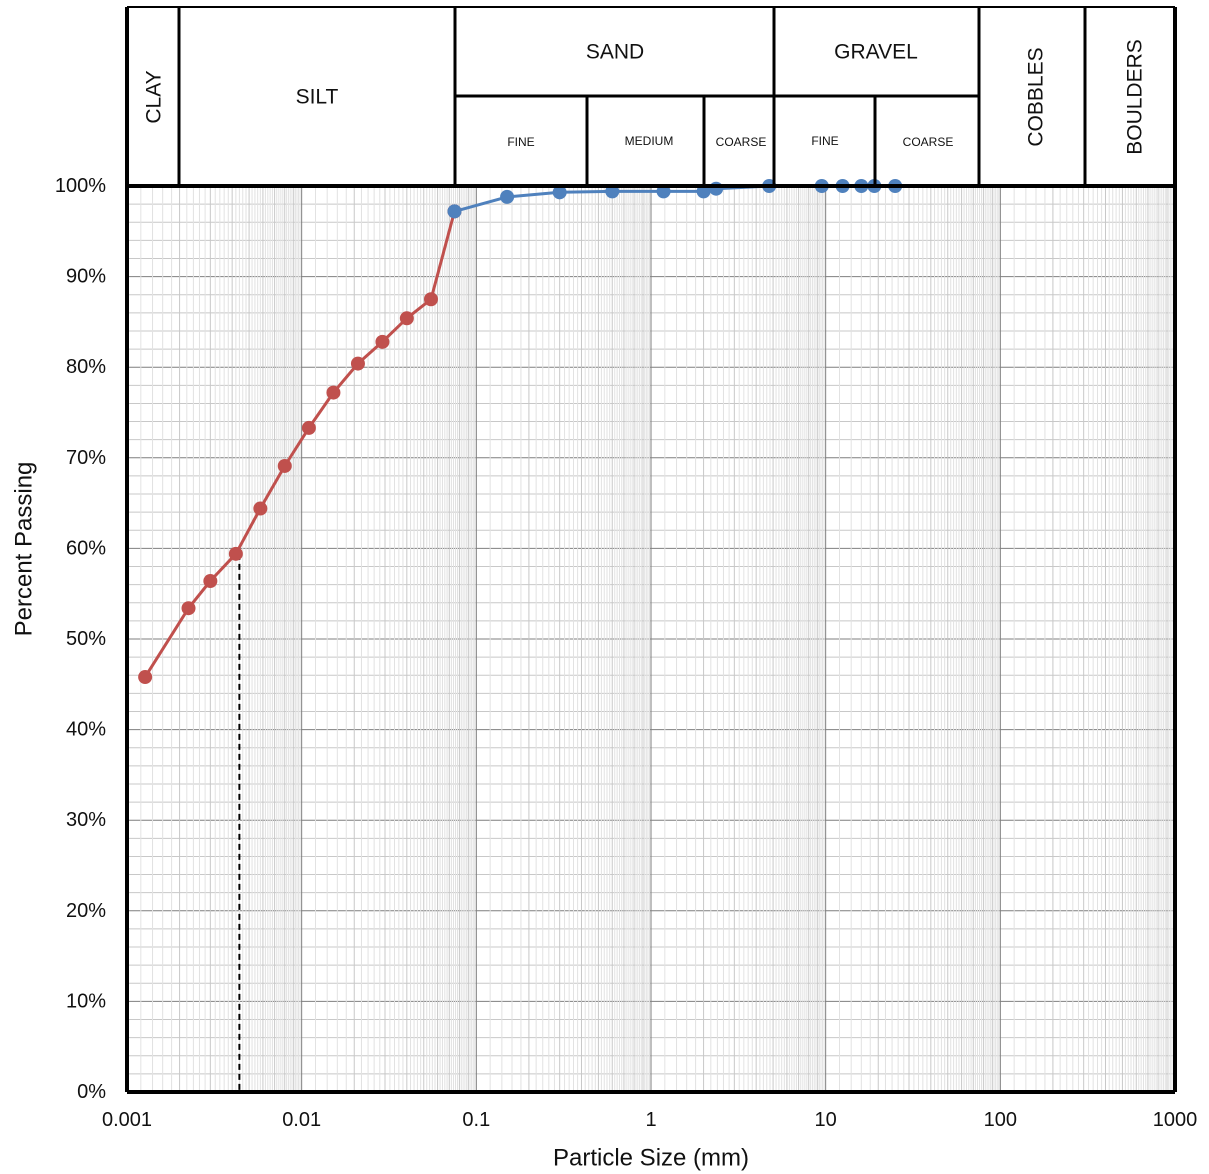 The height and width of the screenshot is (1174, 1209). Describe the element at coordinates (1036, 96) in the screenshot. I see `class-label-cobbles: COBBLES` at that location.